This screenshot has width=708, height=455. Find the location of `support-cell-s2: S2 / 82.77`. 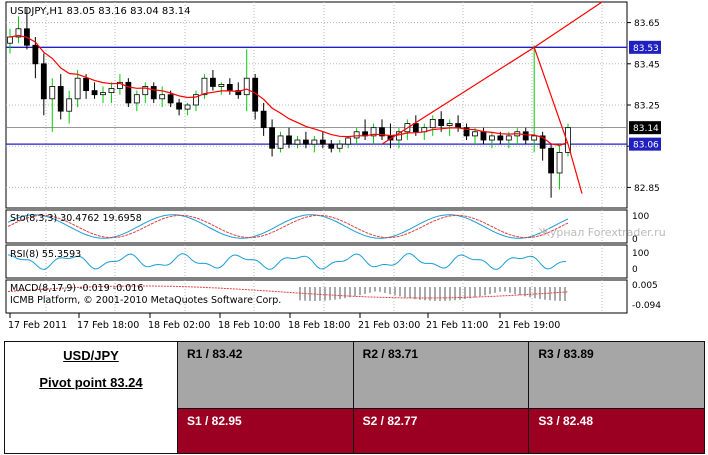

support-cell-s2: S2 / 82.77 is located at coordinates (441, 431).